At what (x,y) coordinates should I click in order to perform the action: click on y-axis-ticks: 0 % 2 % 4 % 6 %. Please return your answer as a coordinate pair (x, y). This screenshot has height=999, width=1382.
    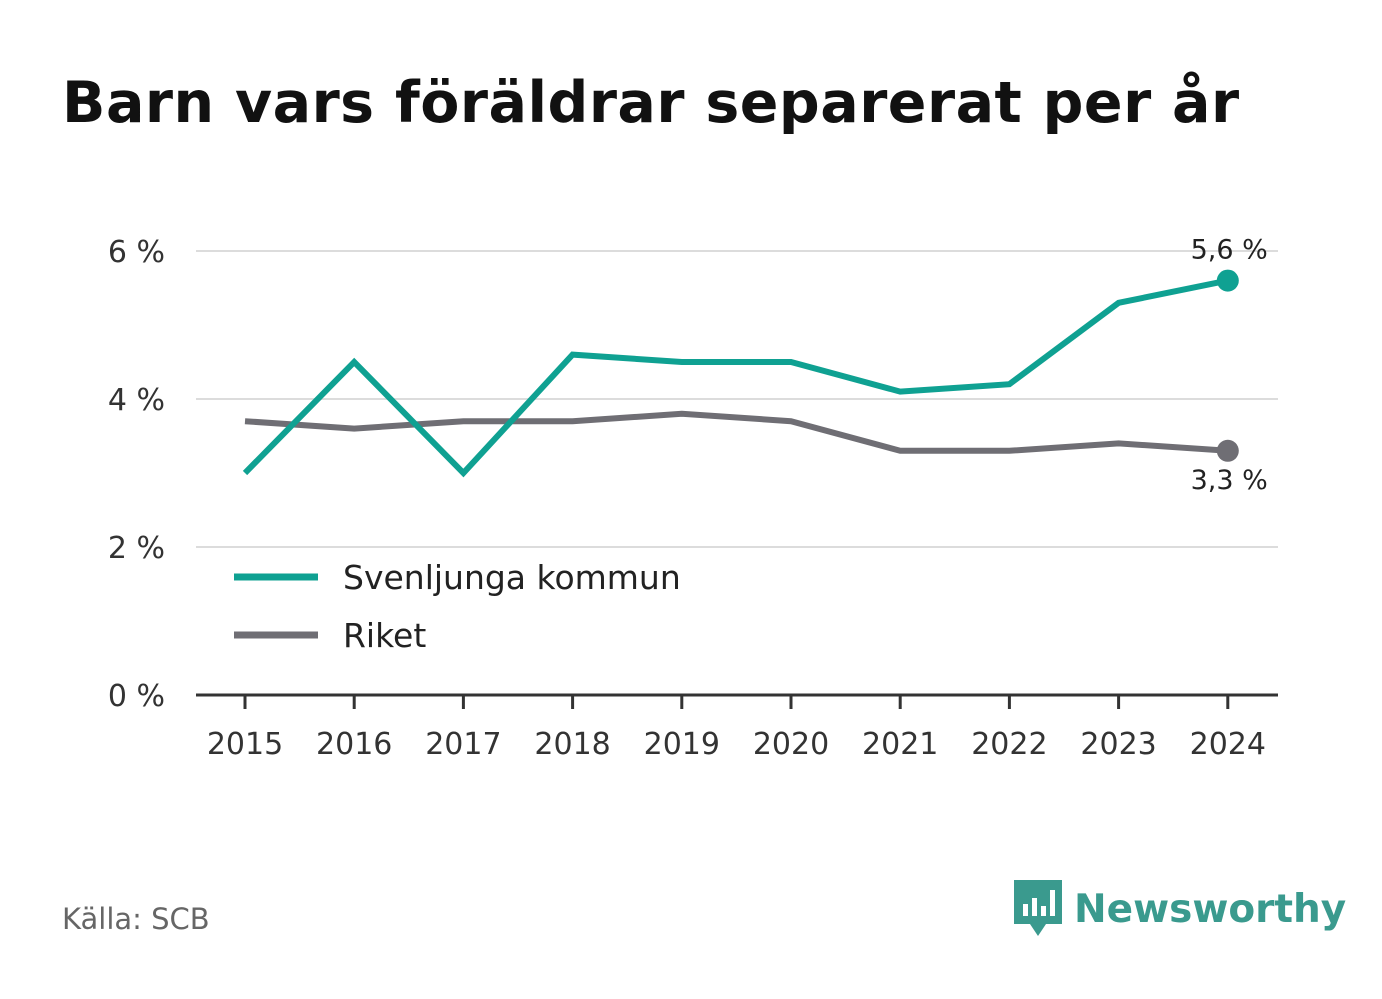
    Looking at the image, I should click on (136, 474).